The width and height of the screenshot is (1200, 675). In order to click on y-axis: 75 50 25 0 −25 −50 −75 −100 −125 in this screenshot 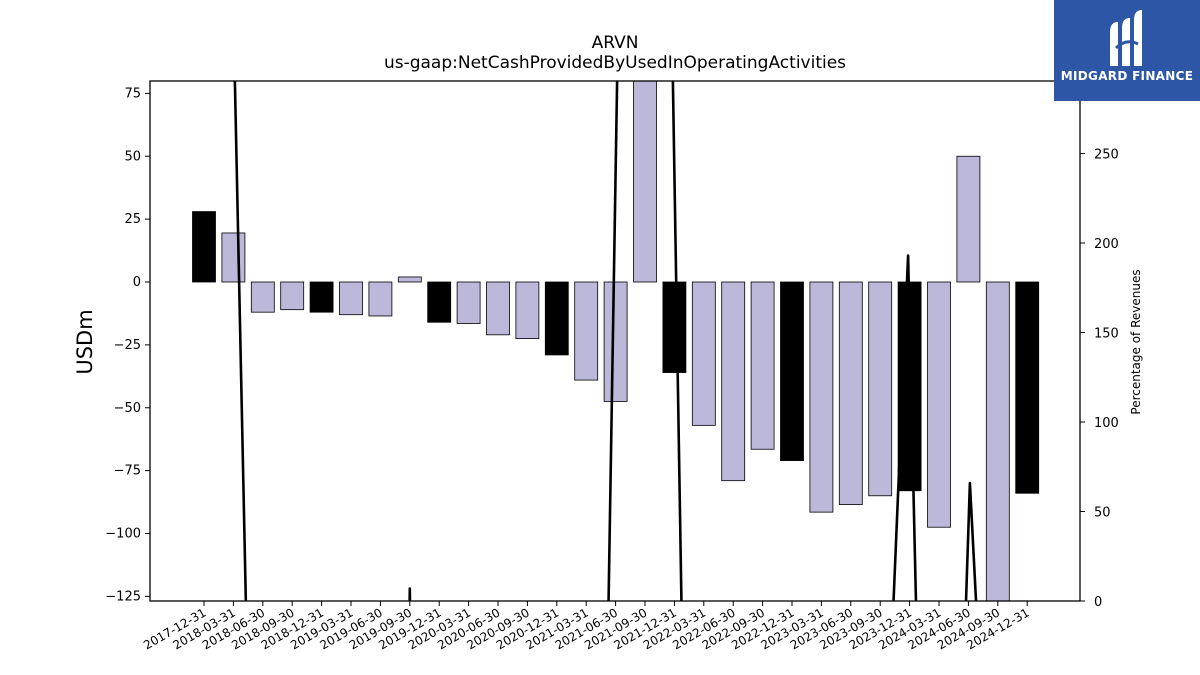, I will do `click(127, 345)`.